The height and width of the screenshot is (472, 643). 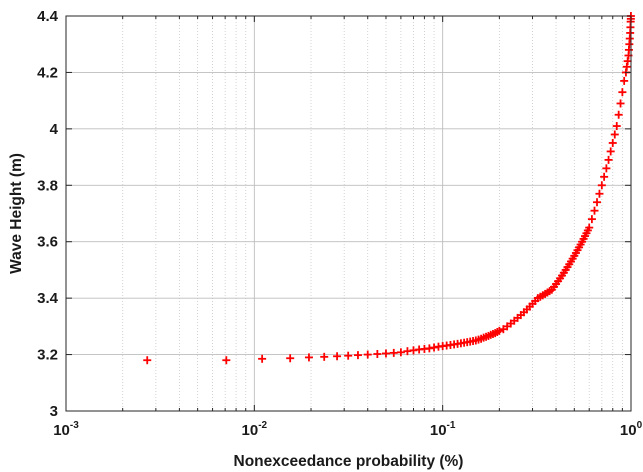 I want to click on x-tick-exponent: -3, so click(x=74, y=425).